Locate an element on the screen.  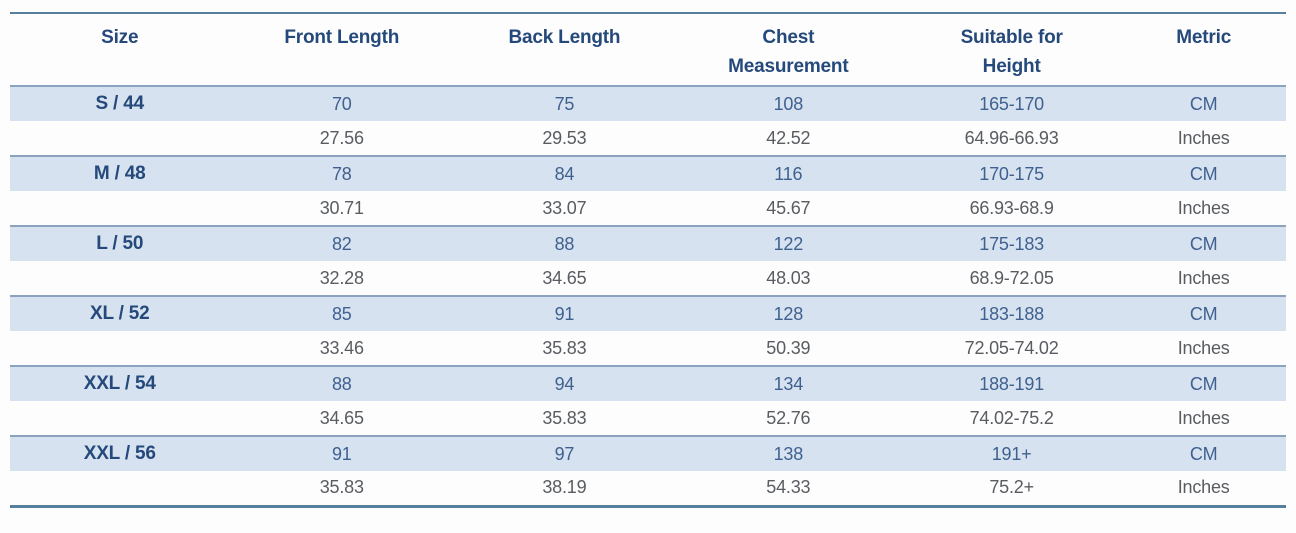
table-row: 27.56 29.53 42.52 64.96-66.93 Inches is located at coordinates (648, 138).